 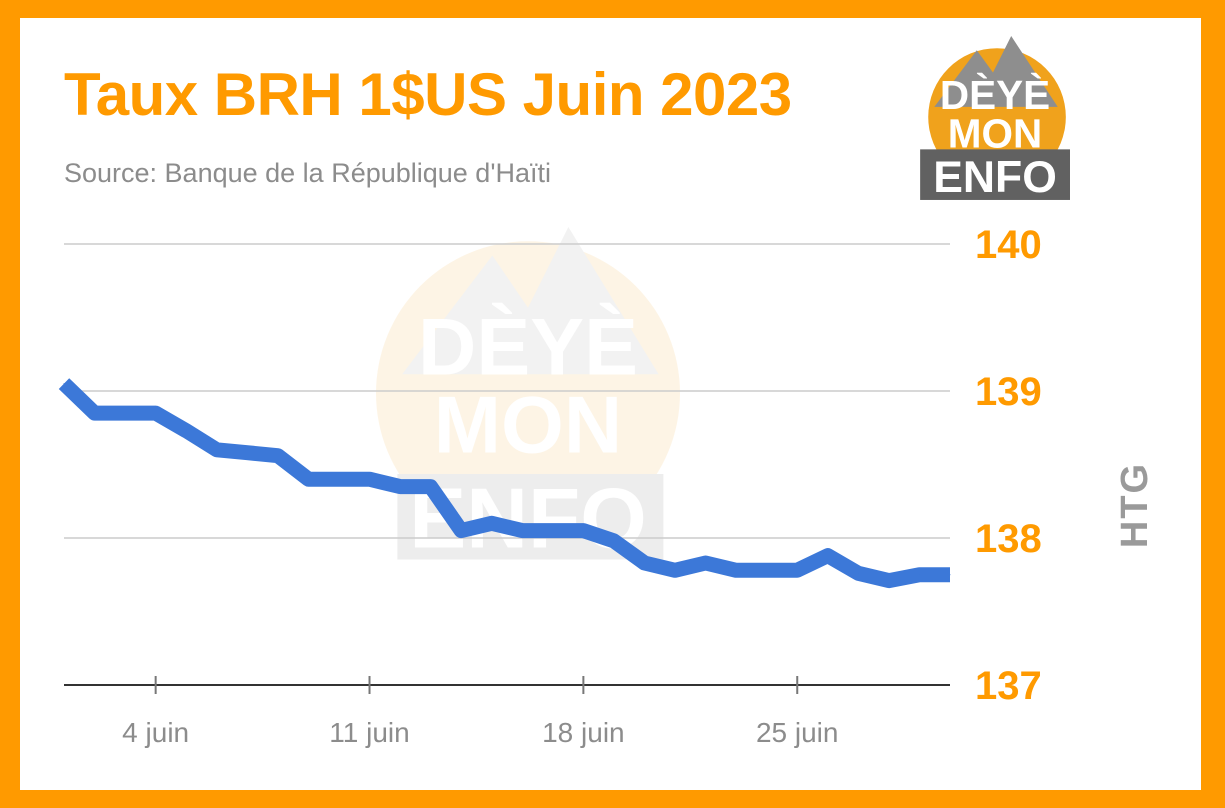 I want to click on y-axis-ticks: 140 139 138 137, so click(x=1008, y=465).